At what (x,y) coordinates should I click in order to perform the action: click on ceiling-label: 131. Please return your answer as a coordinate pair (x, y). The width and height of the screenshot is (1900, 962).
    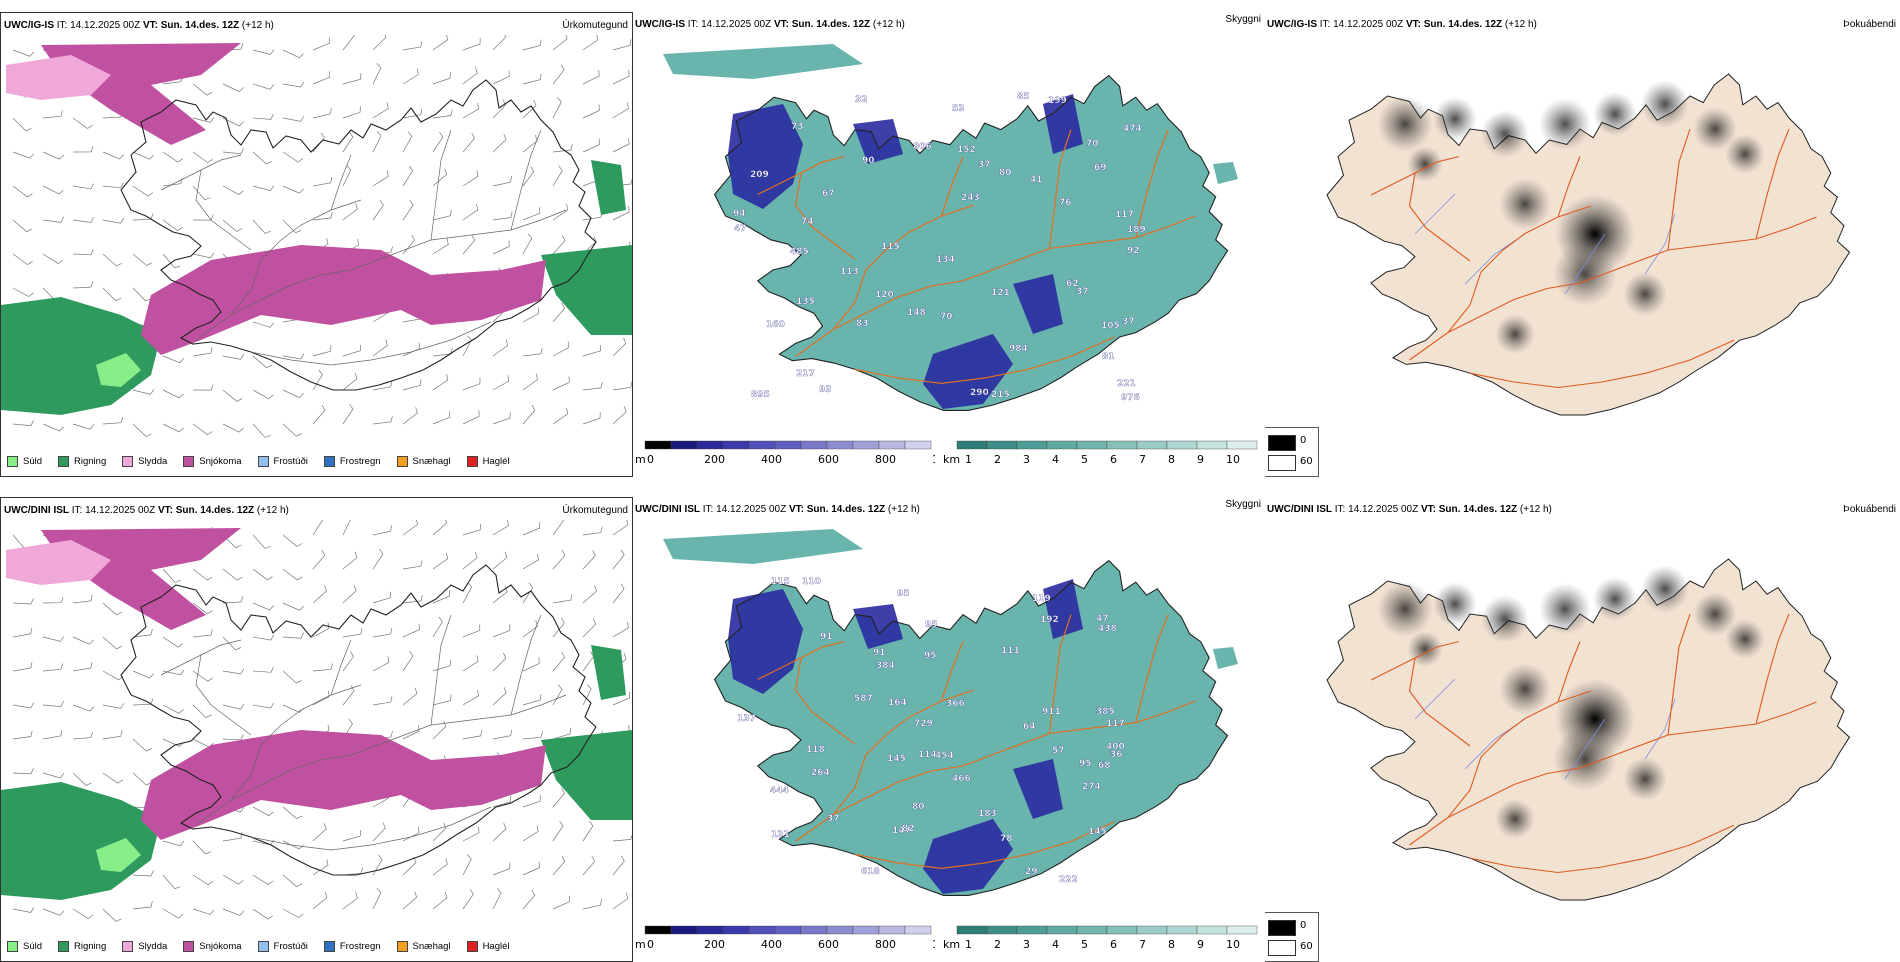
    Looking at the image, I should click on (780, 835).